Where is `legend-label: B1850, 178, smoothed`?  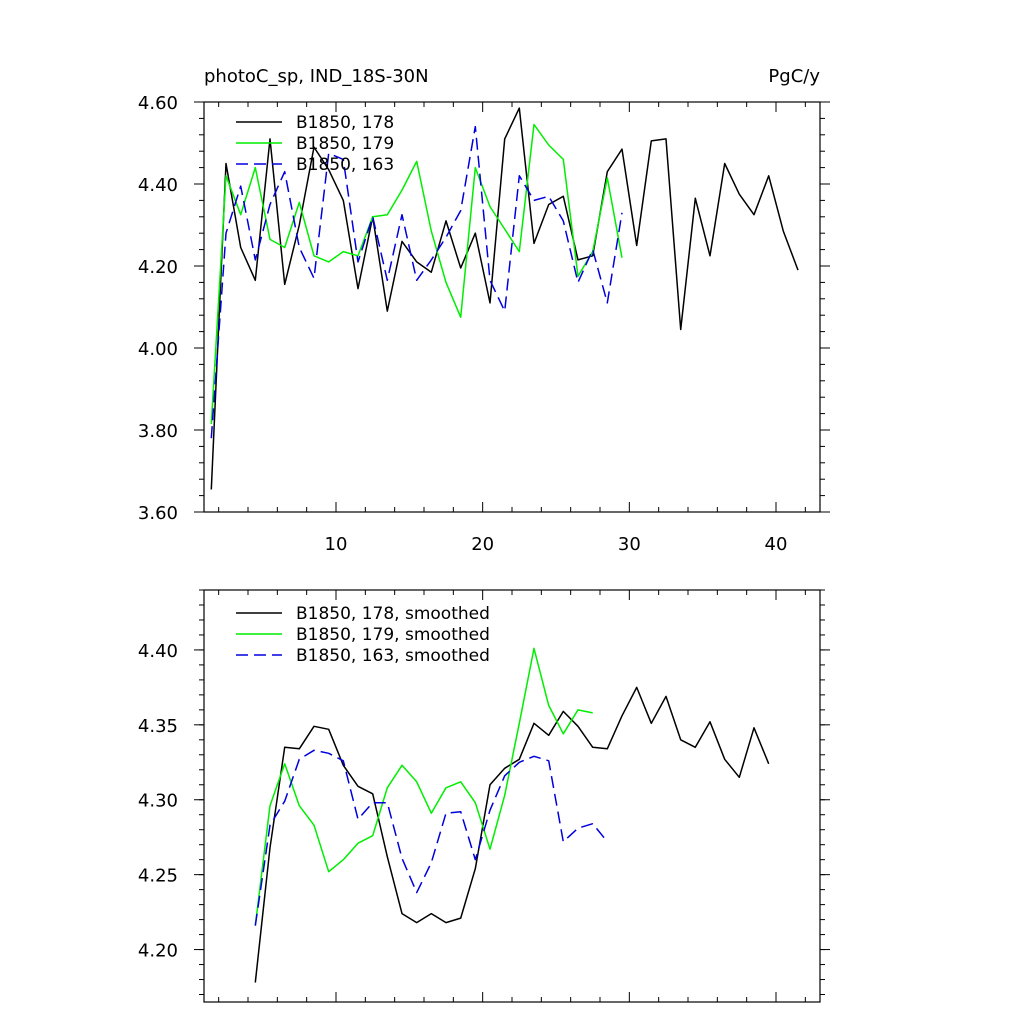 legend-label: B1850, 178, smoothed is located at coordinates (393, 614).